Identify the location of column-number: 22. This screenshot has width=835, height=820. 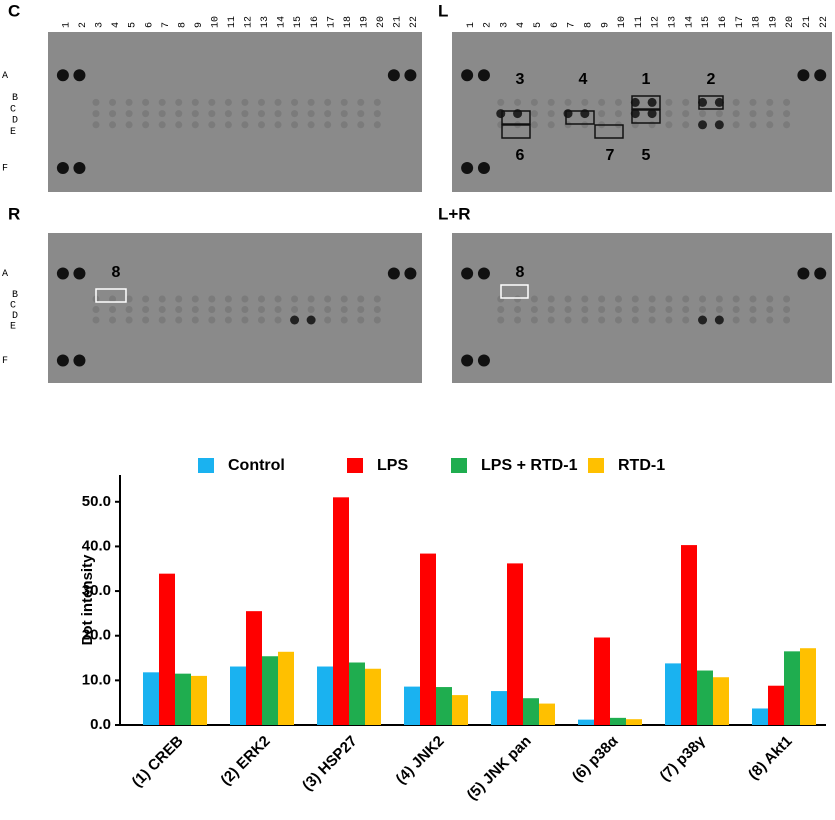
(414, 22).